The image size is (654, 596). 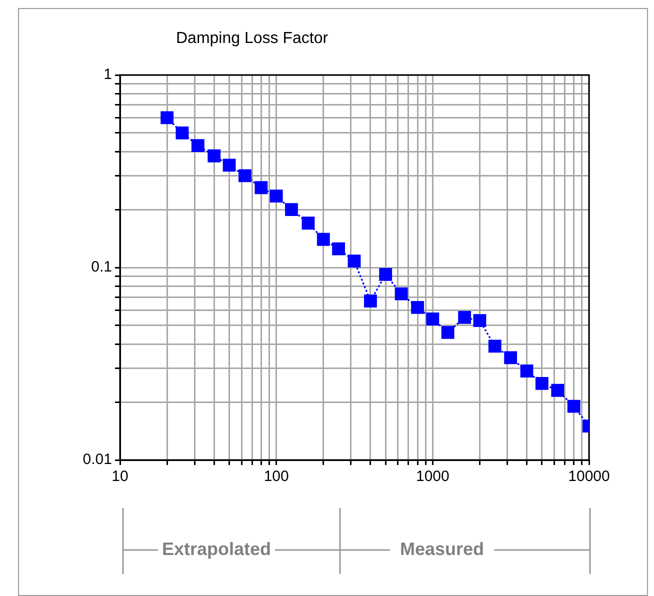 I want to click on y-tick-label: 1, so click(x=108, y=75).